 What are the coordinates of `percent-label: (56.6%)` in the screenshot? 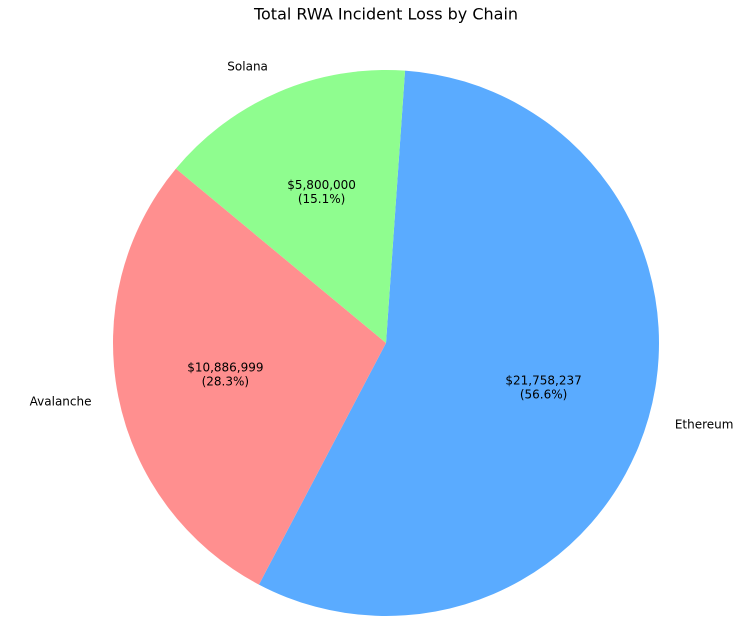 It's located at (543, 394).